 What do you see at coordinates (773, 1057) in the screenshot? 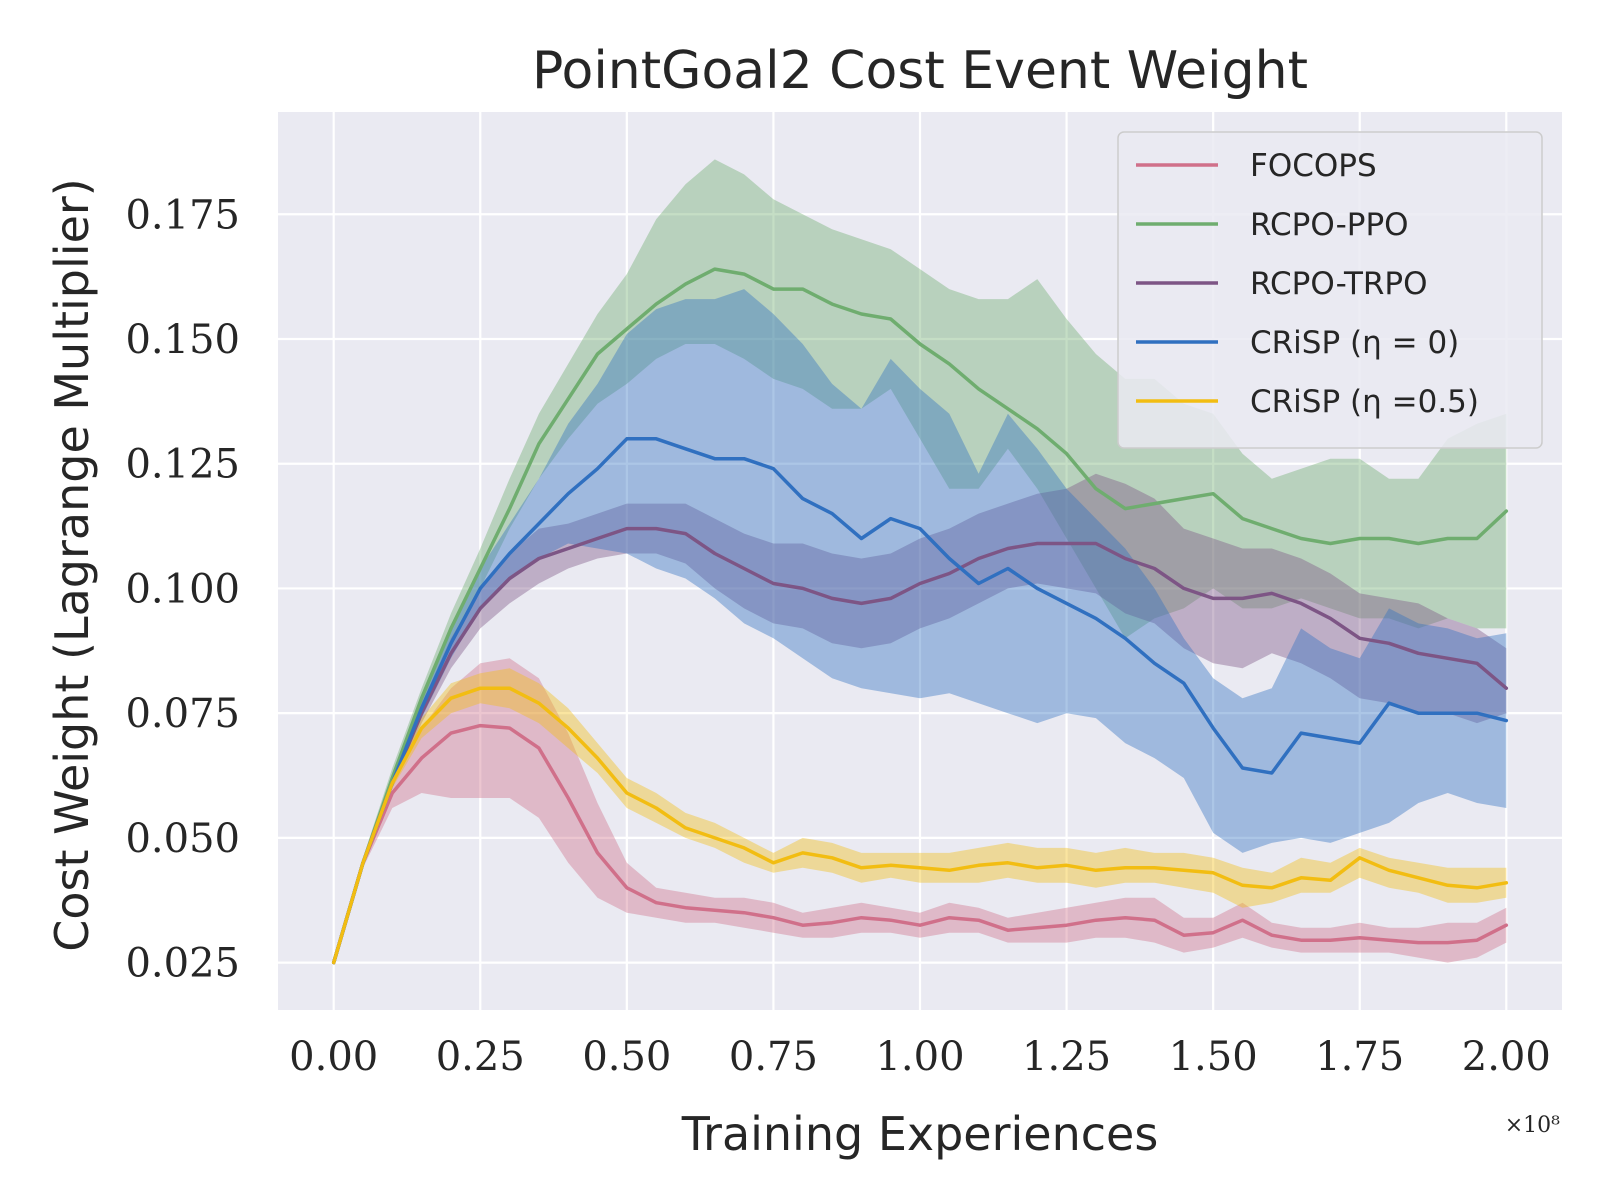
I see `x-tick-label: 0.75` at bounding box center [773, 1057].